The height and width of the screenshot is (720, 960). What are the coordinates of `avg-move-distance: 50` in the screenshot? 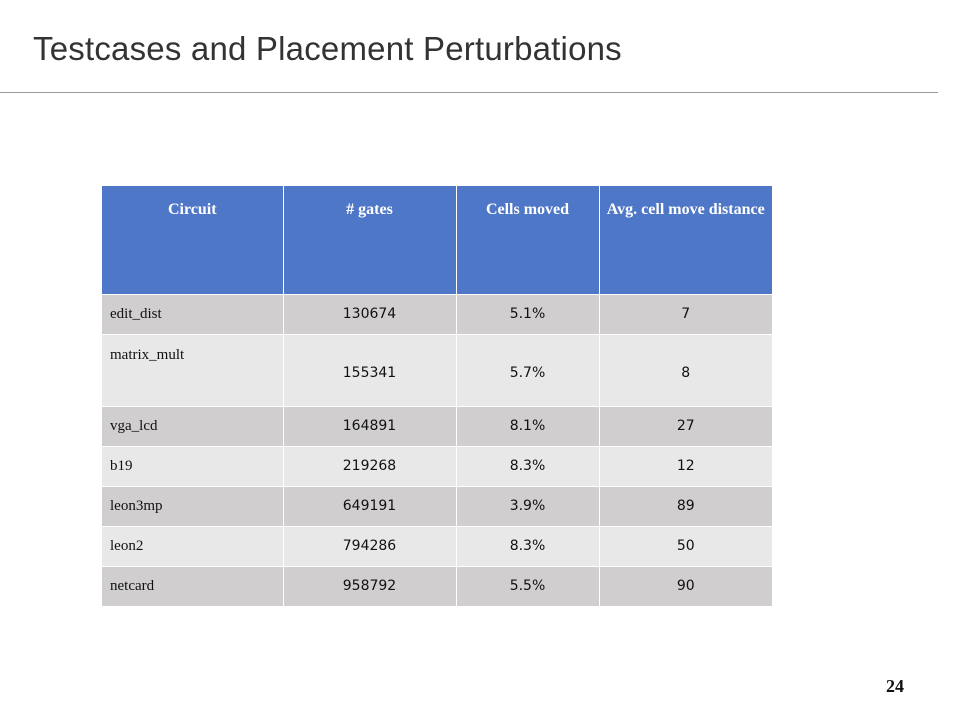 It's located at (685, 545).